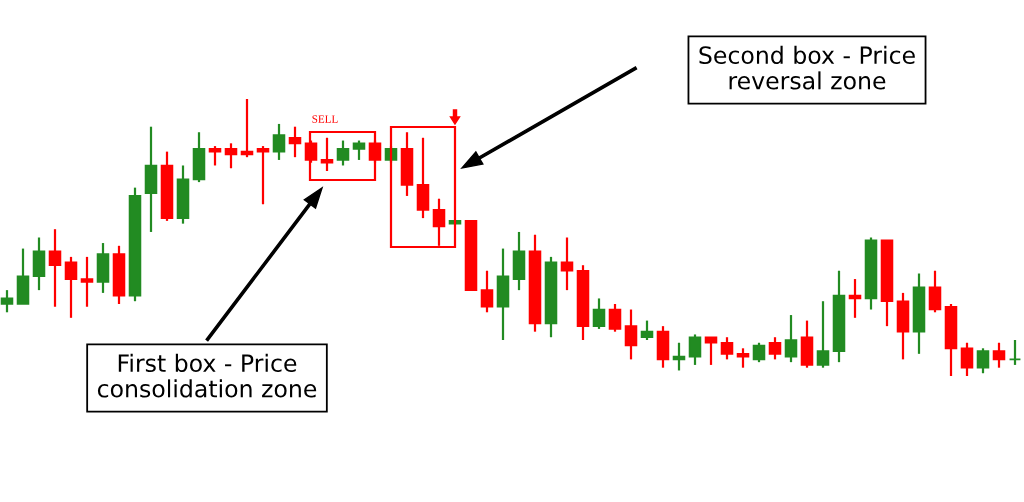 The image size is (1024, 502). I want to click on annotation: First box - Price consolidation zone, so click(207, 375).